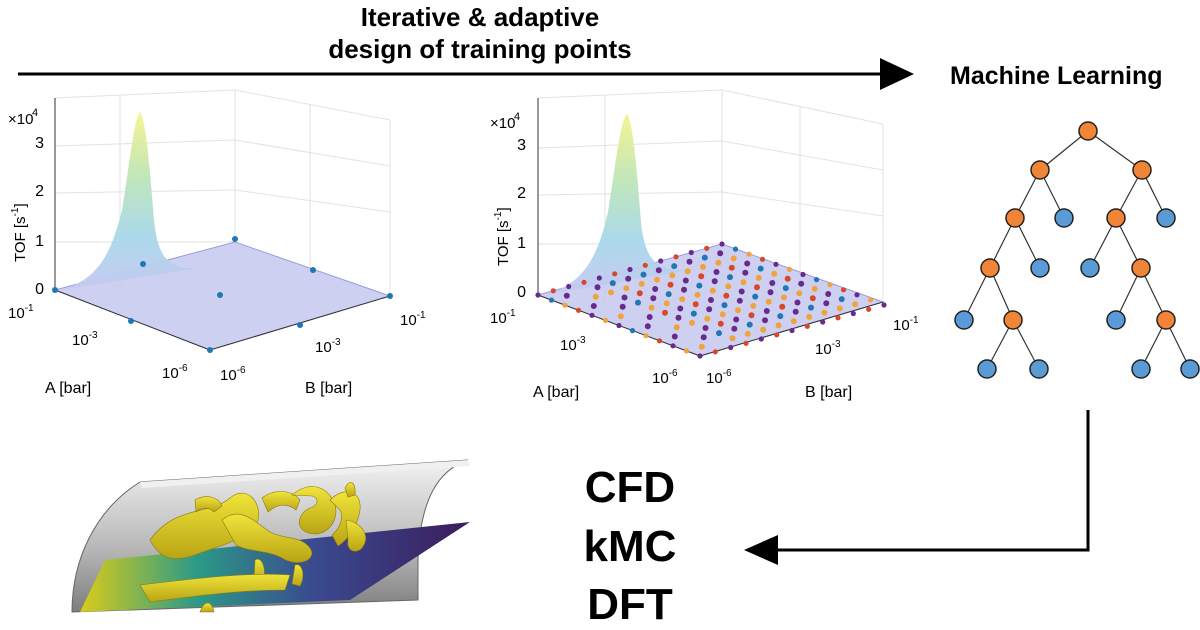  Describe the element at coordinates (556, 392) in the screenshot. I see `plot-2-a-label: A [bar]` at that location.